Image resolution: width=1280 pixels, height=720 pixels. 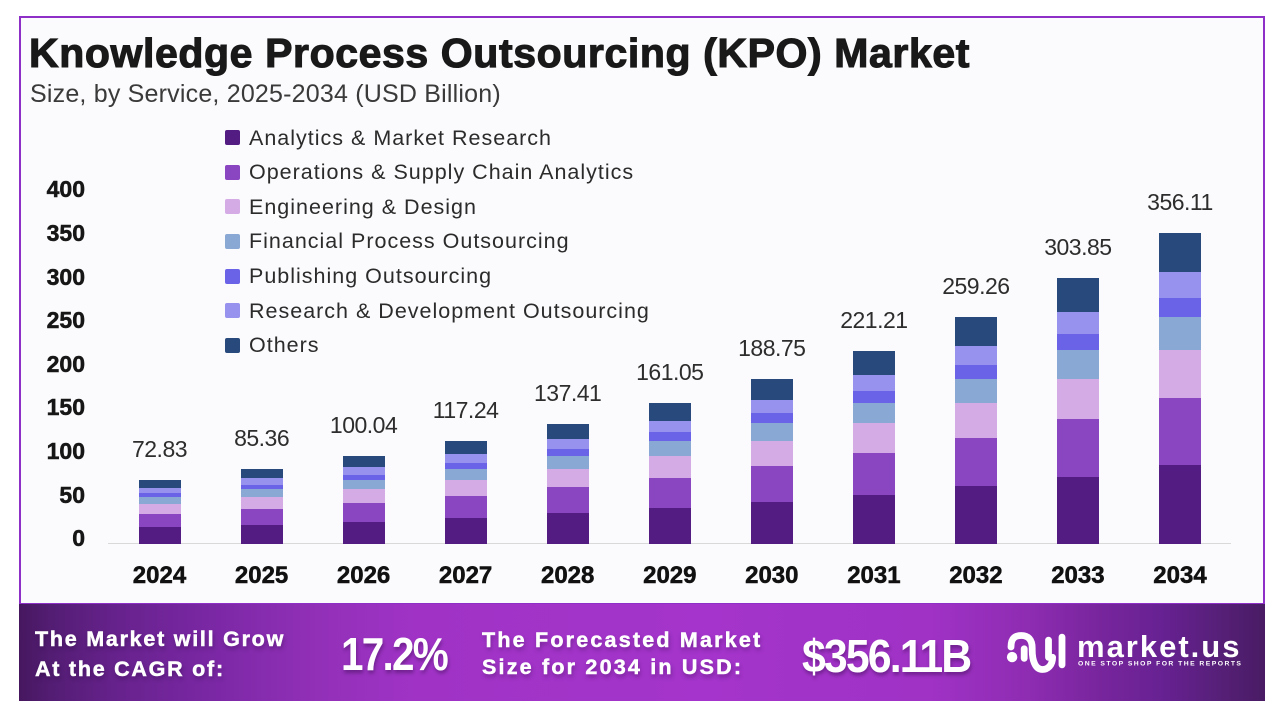 What do you see at coordinates (1160, 664) in the screenshot?
I see `svg-text: ONE STOP SHOP FOR THE REPORTS` at bounding box center [1160, 664].